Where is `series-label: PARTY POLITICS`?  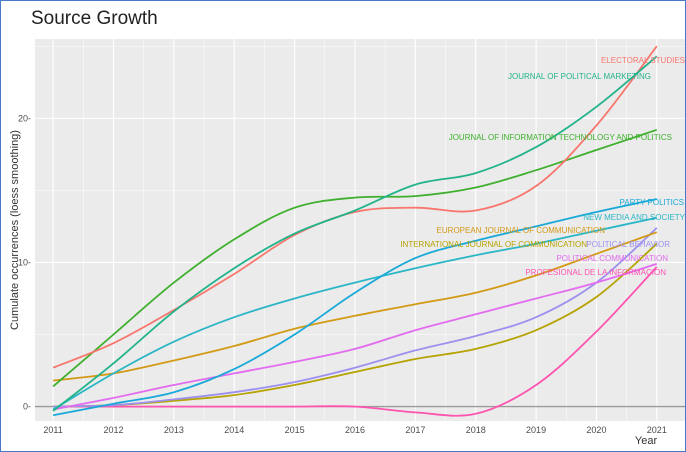
series-label: PARTY POLITICS is located at coordinates (652, 202).